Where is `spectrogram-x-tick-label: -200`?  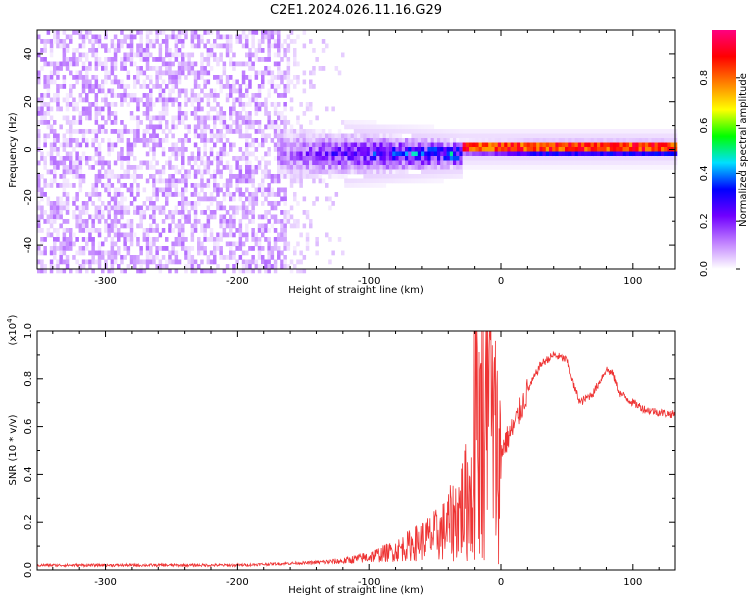
spectrogram-x-tick-label: -200 is located at coordinates (237, 281).